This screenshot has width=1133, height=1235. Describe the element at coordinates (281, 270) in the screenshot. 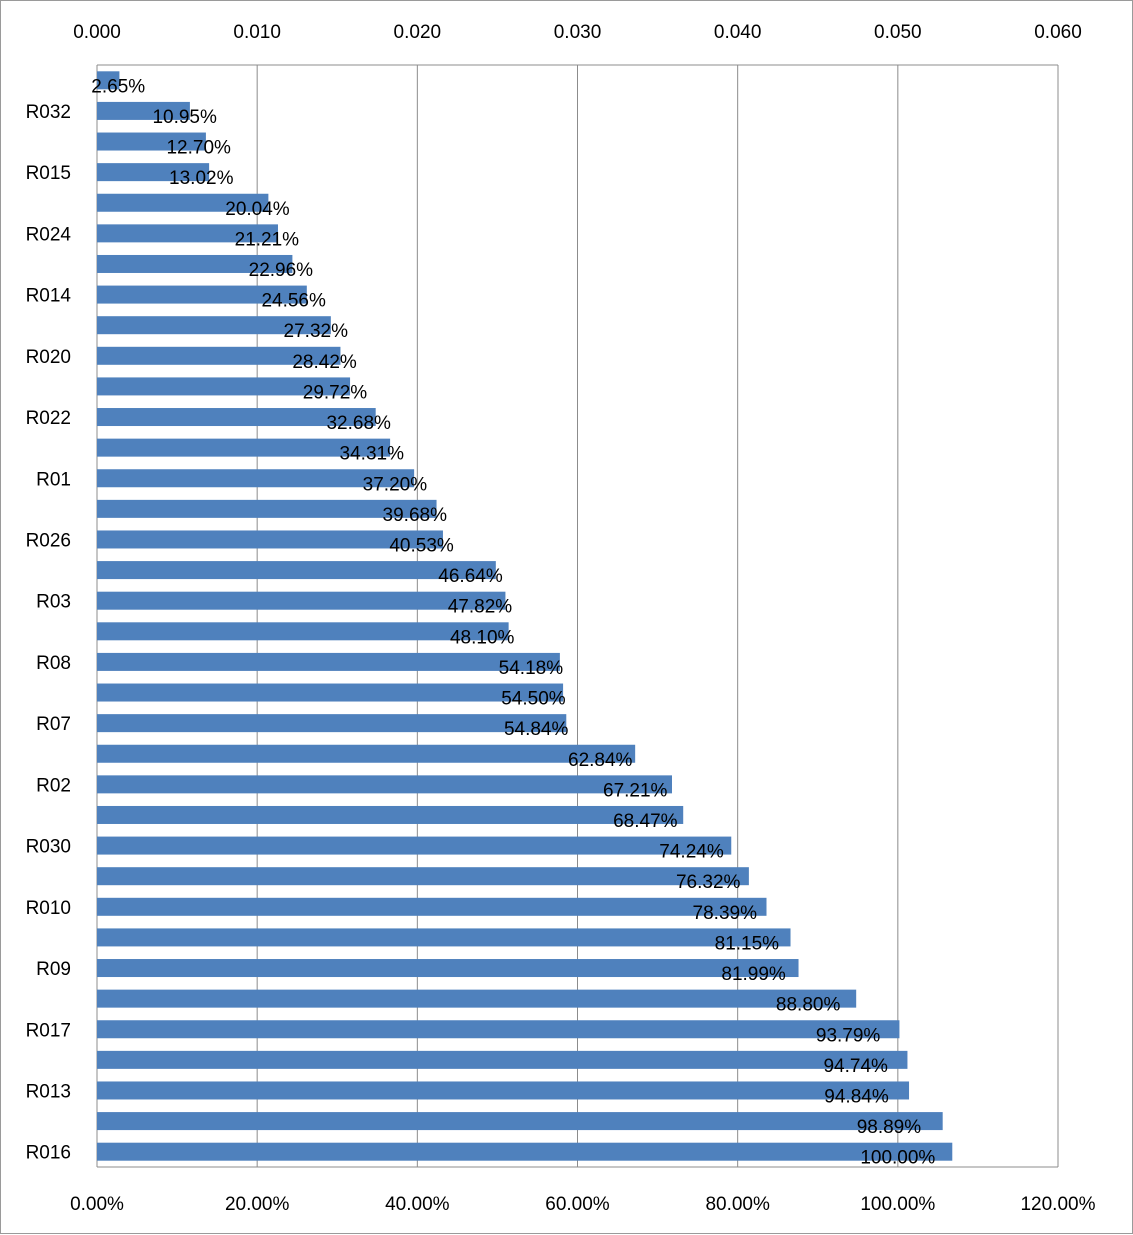

I see `cumulative-percent-label: 22.96%` at that location.